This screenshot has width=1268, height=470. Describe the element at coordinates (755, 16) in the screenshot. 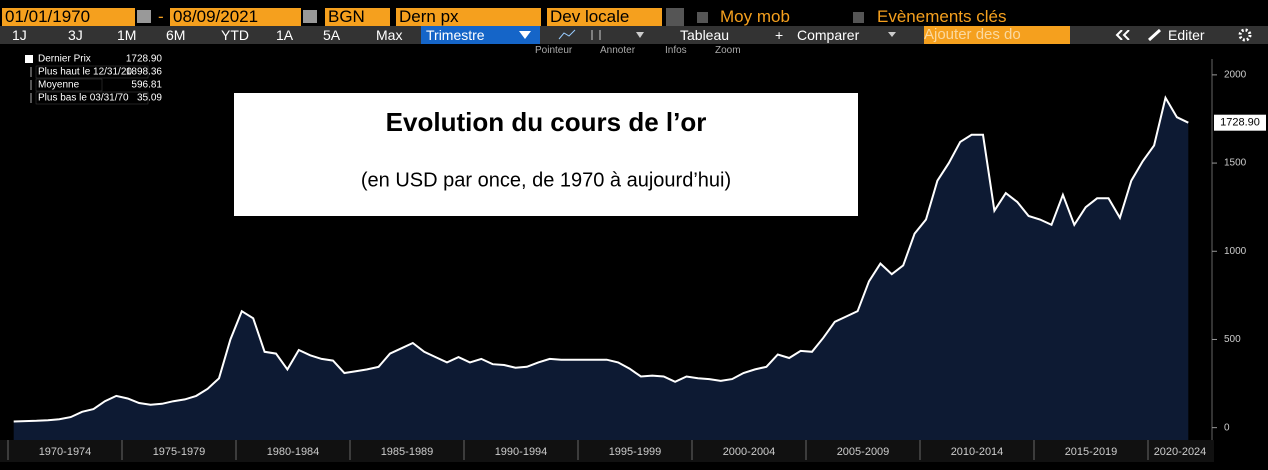

I see `moving-average-toggle: Moy mob` at that location.